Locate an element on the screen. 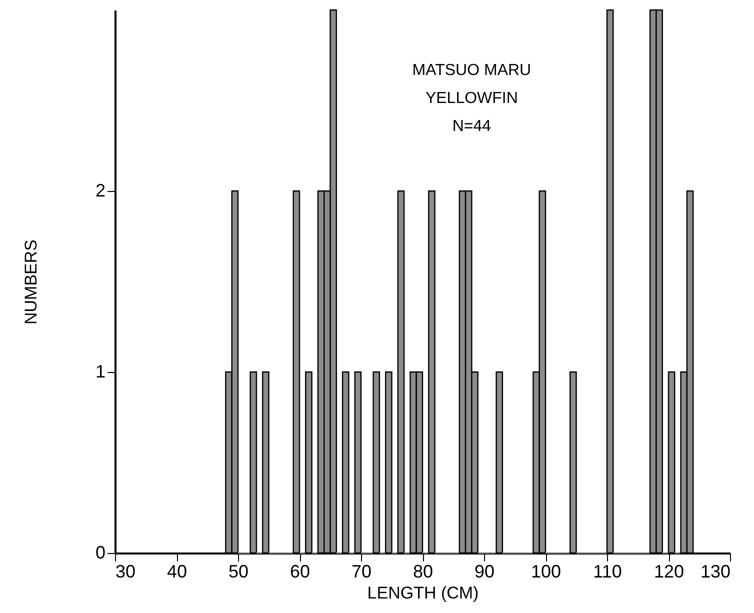 The image size is (754, 613). x-axis-title: LENGTH (CM) is located at coordinates (423, 593).